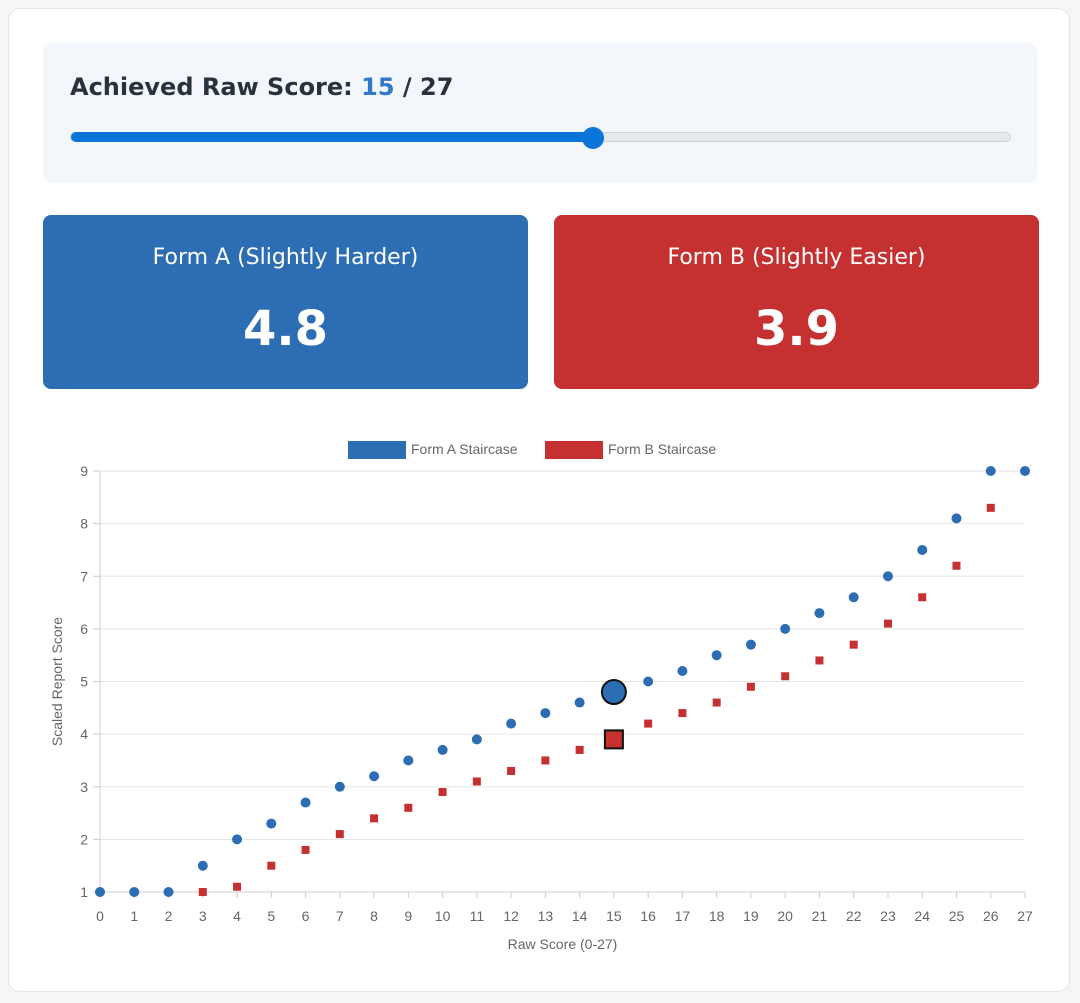 This screenshot has width=1080, height=1003. I want to click on form-a-score: 4.8, so click(285, 329).